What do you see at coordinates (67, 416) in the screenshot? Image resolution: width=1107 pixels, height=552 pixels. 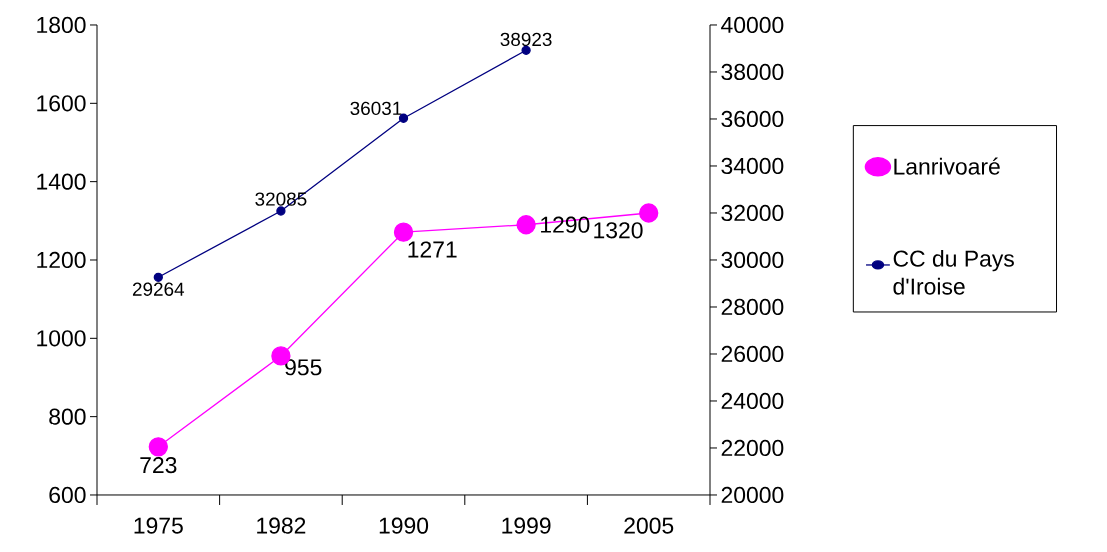 I see `y-tick-label: 800` at bounding box center [67, 416].